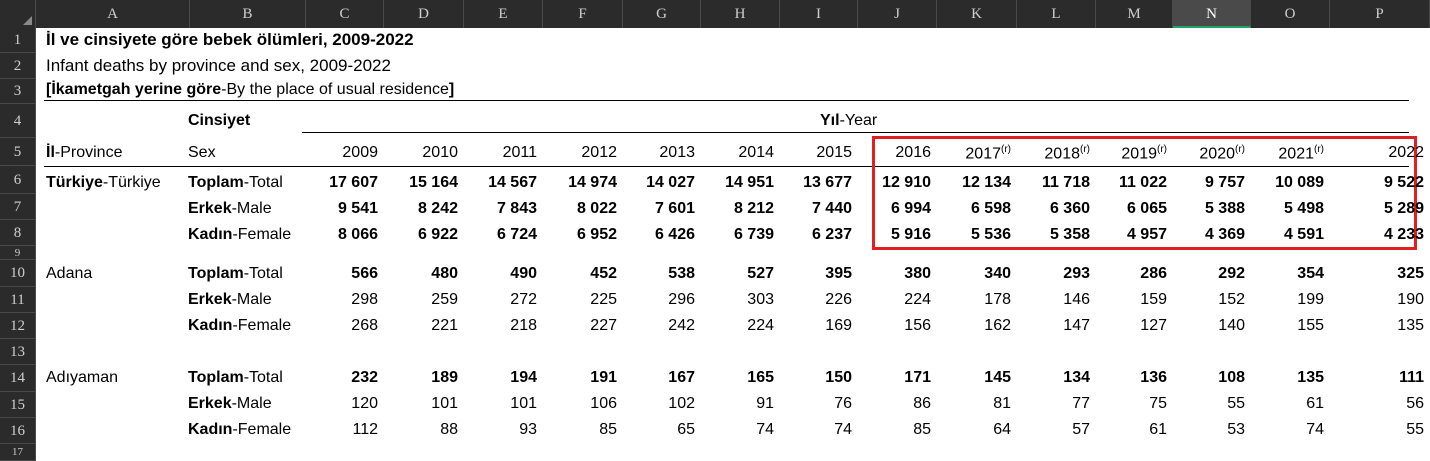 The height and width of the screenshot is (461, 1430). What do you see at coordinates (1153, 299) in the screenshot?
I see `table-cell: 159` at bounding box center [1153, 299].